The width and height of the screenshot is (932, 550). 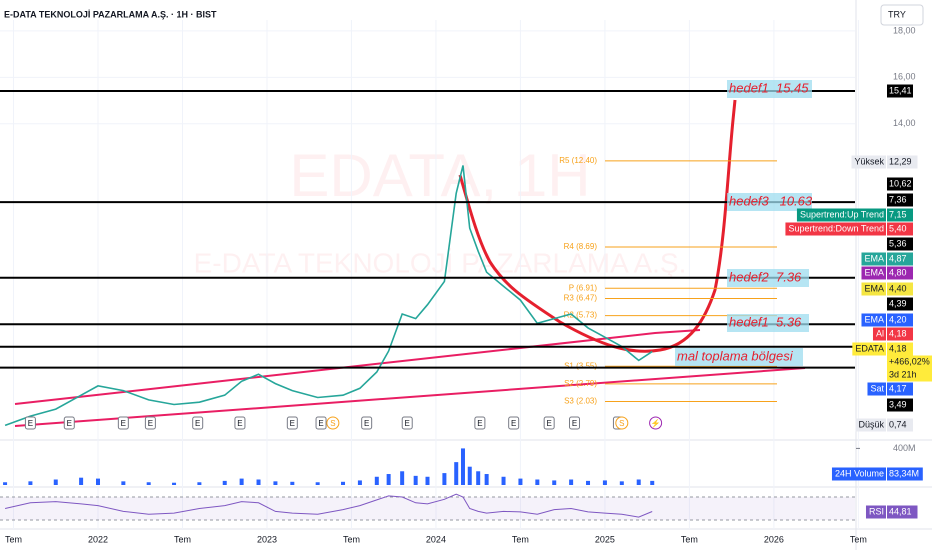 I want to click on level-tag: 7,36, so click(x=898, y=199).